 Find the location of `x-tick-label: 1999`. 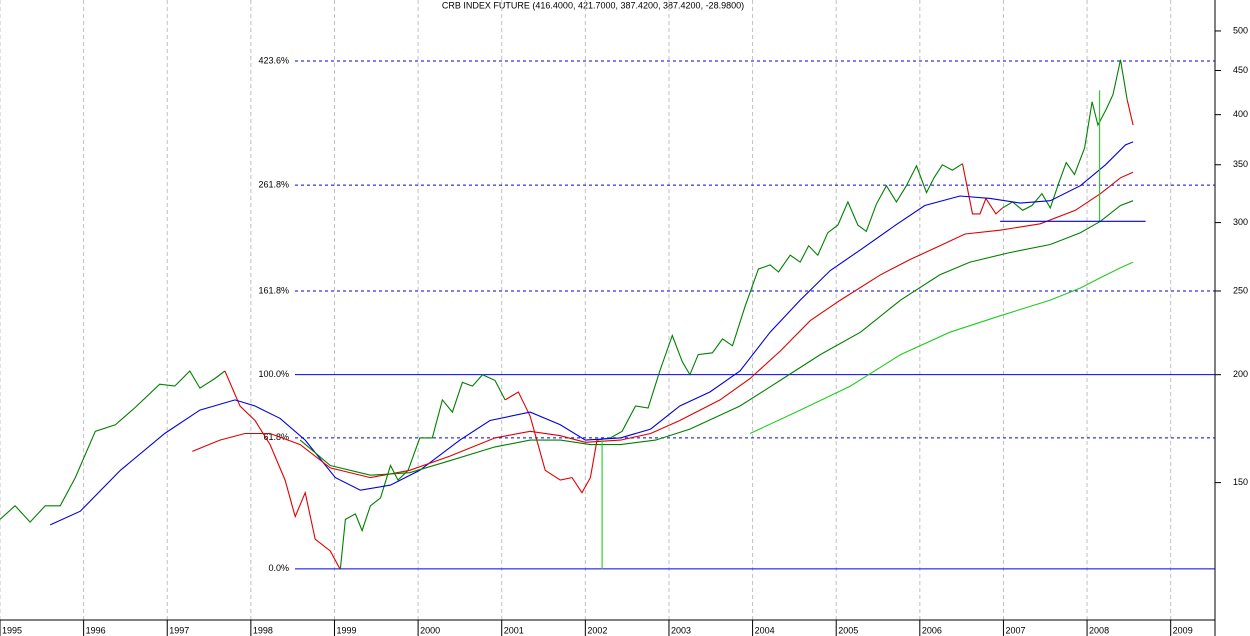

x-tick-label: 1999 is located at coordinates (346, 630).